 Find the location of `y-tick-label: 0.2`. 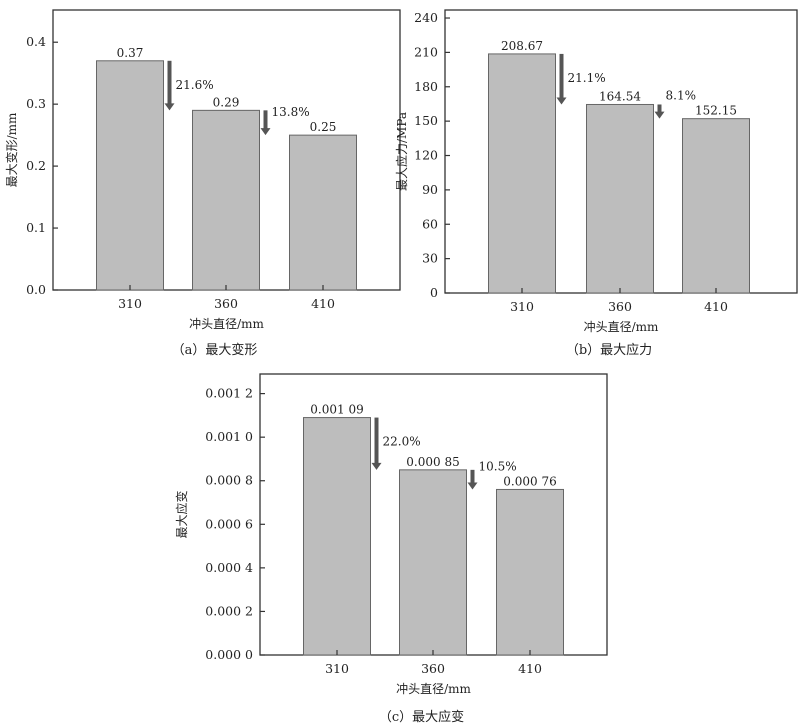

y-tick-label: 0.2 is located at coordinates (36, 165).